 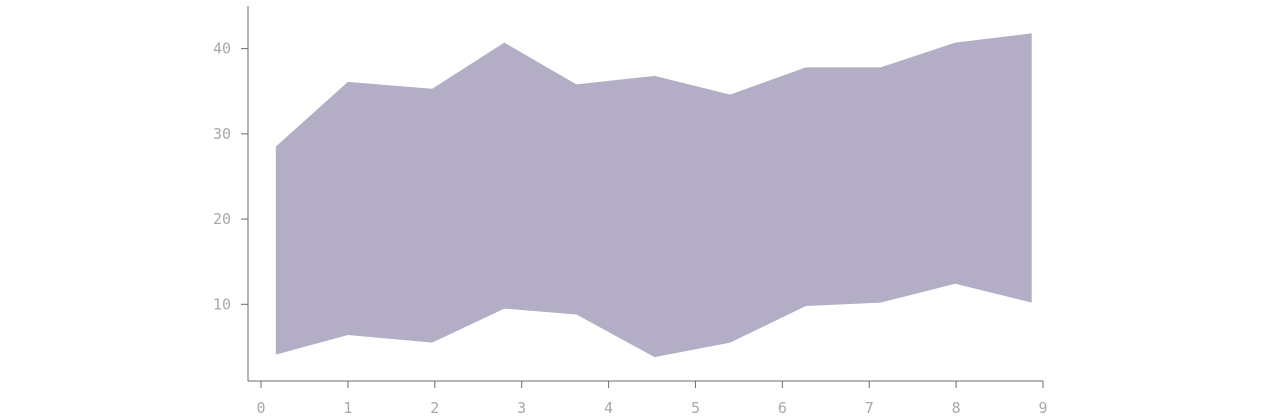 I want to click on x-tick-label: 2, so click(x=434, y=408).